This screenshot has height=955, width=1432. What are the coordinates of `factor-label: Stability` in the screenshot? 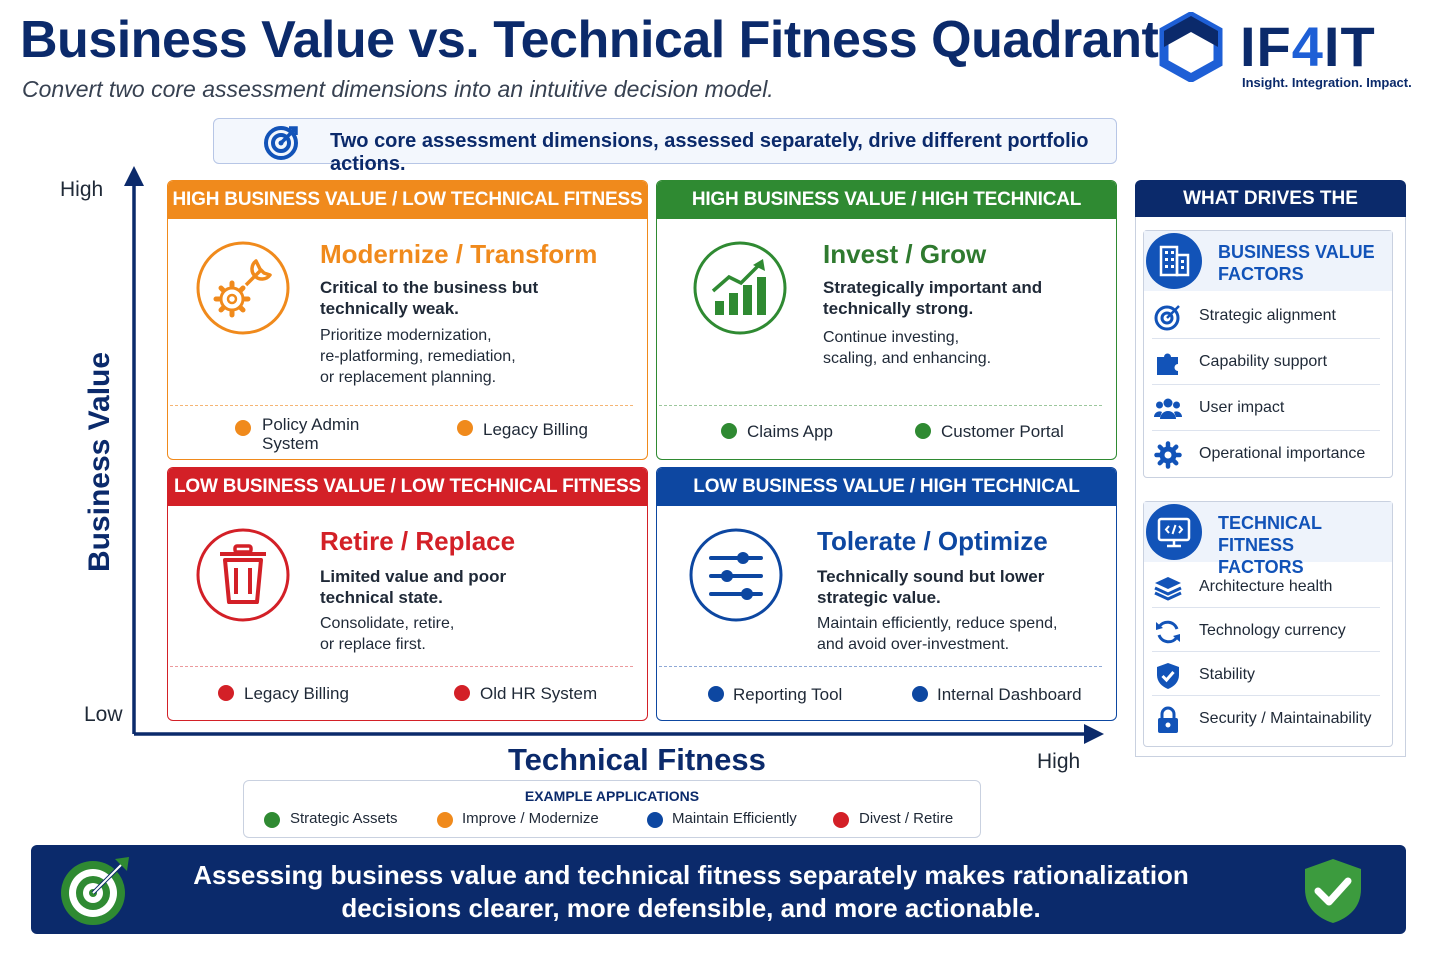 It's located at (1227, 674).